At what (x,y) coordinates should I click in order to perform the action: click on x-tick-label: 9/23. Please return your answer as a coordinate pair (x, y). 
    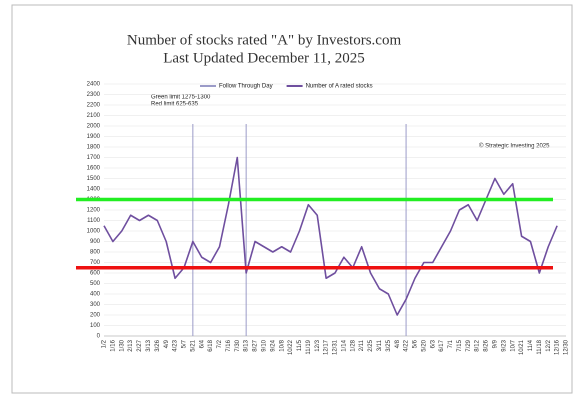
    Looking at the image, I should click on (504, 345).